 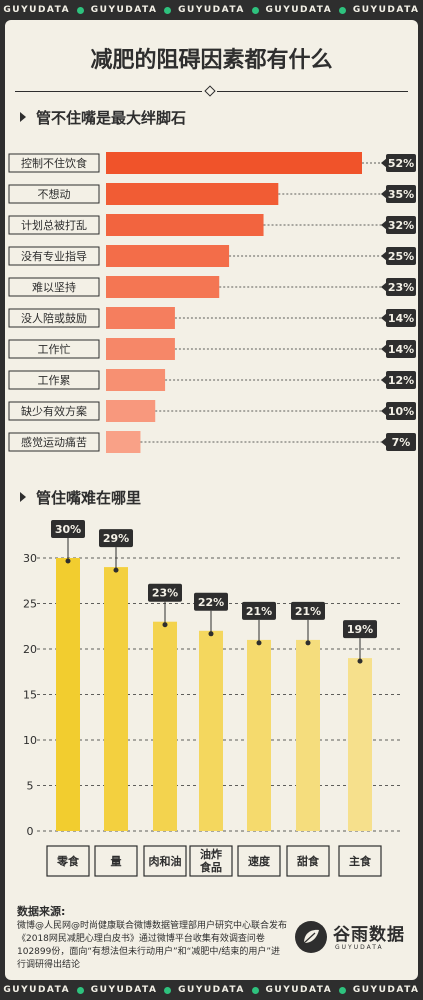 I want to click on category-label: 难以坚持, so click(x=54, y=287).